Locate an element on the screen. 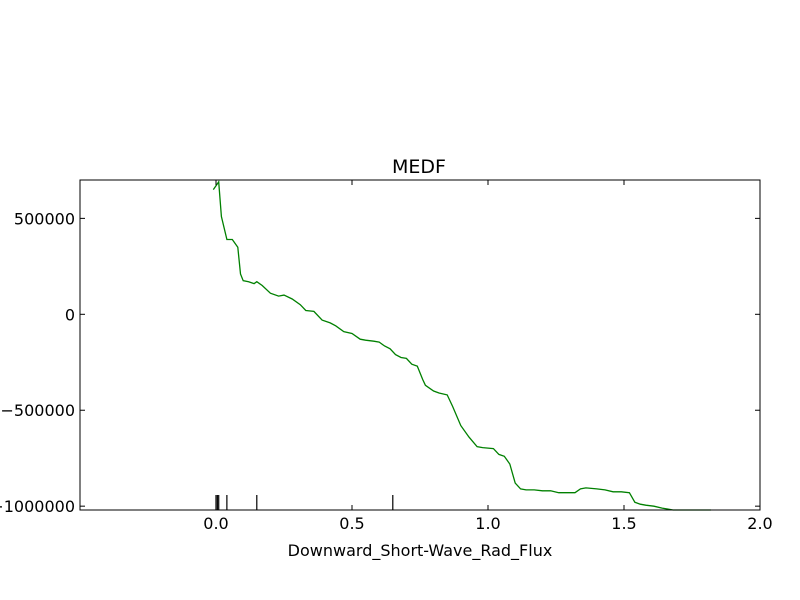 The width and height of the screenshot is (800, 600). y-tick-label: 0 is located at coordinates (70, 314).